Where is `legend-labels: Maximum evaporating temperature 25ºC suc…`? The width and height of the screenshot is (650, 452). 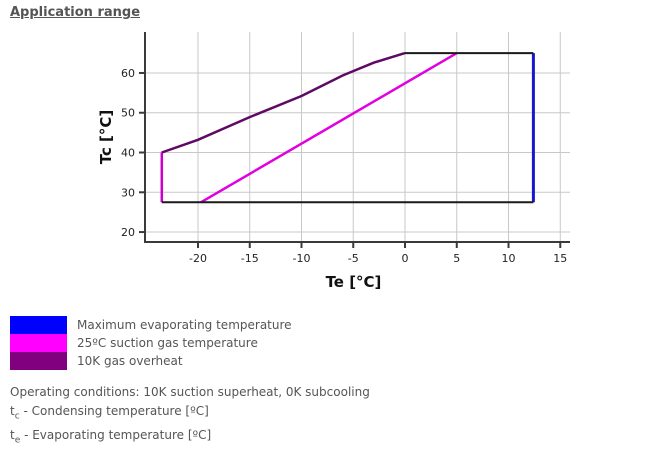
legend-labels: Maximum evaporating temperature 25ºC suc… is located at coordinates (184, 343).